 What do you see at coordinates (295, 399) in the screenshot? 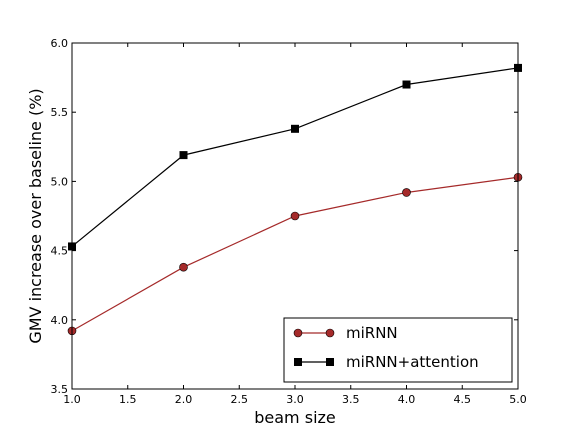
I see `x-tick-label: 3.0` at bounding box center [295, 399].